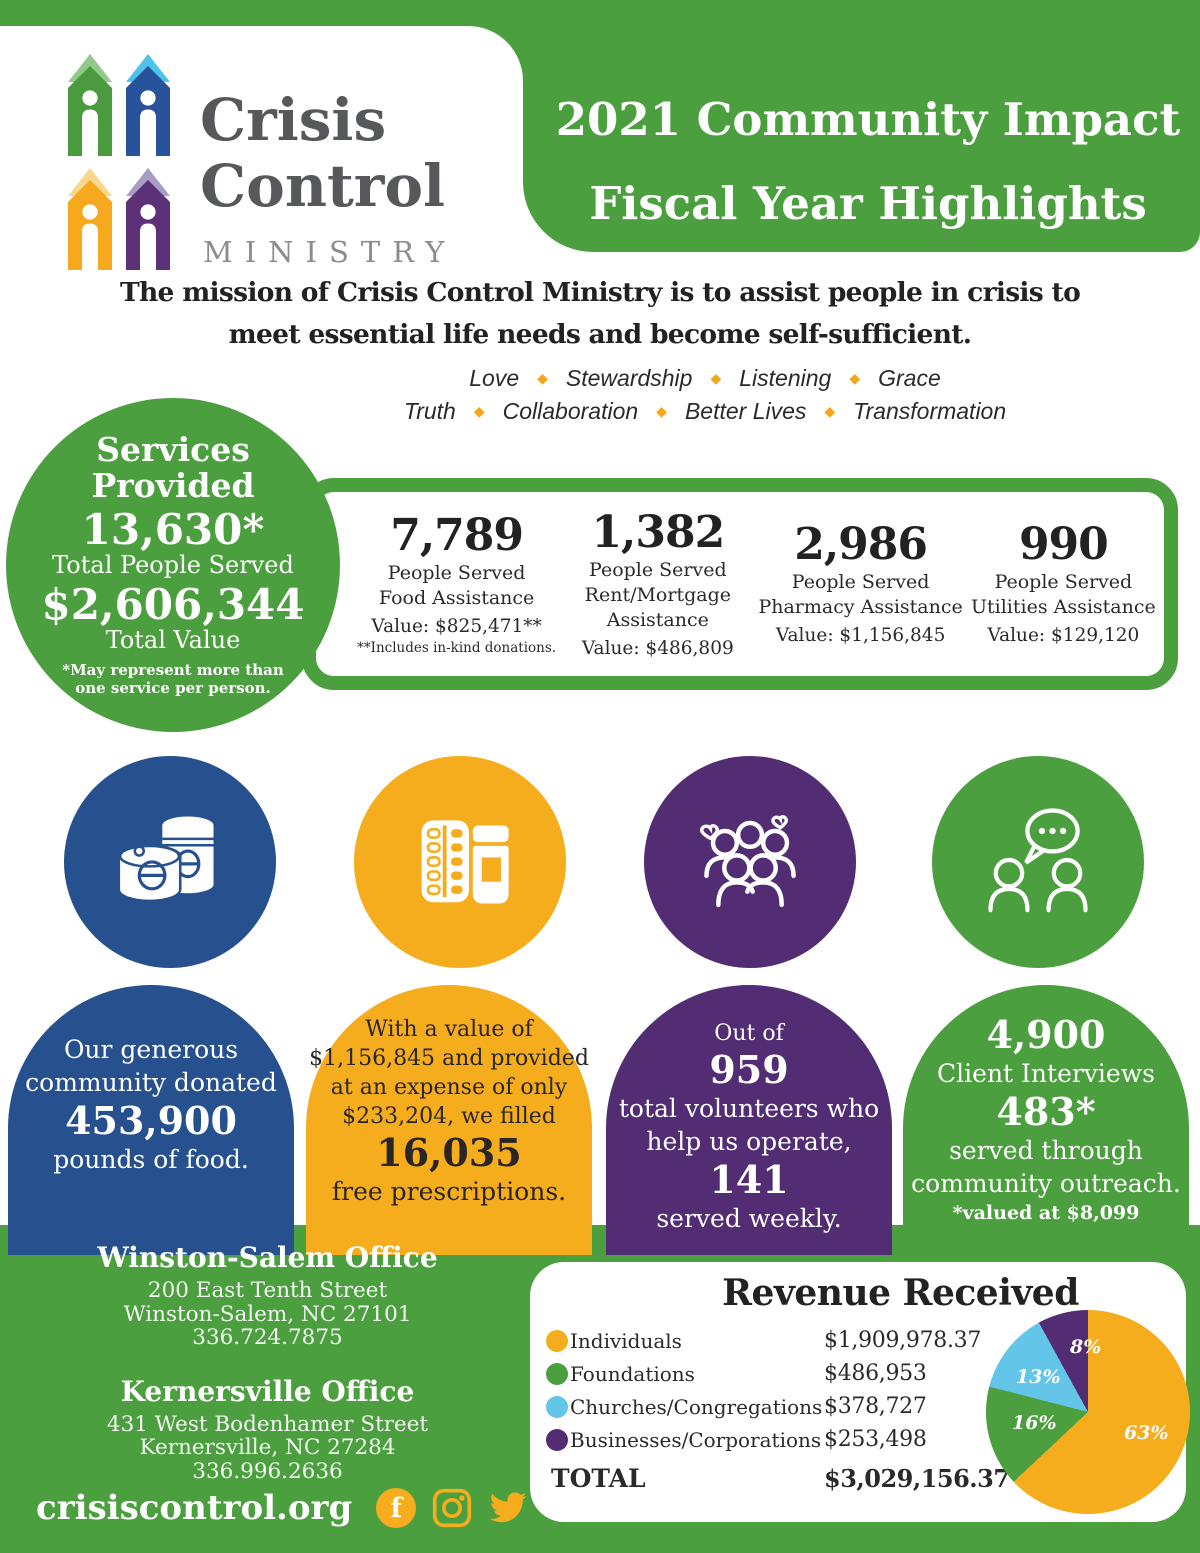  Describe the element at coordinates (267, 1290) in the screenshot. I see `office-address-line: 200 East Tenth Street` at that location.